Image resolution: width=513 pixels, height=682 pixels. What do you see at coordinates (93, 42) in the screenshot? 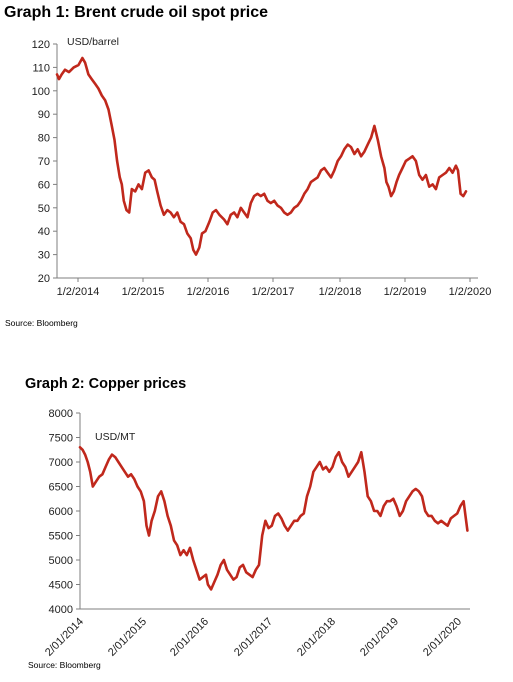
I see `graph1-unit-label: USD/barrel` at bounding box center [93, 42].